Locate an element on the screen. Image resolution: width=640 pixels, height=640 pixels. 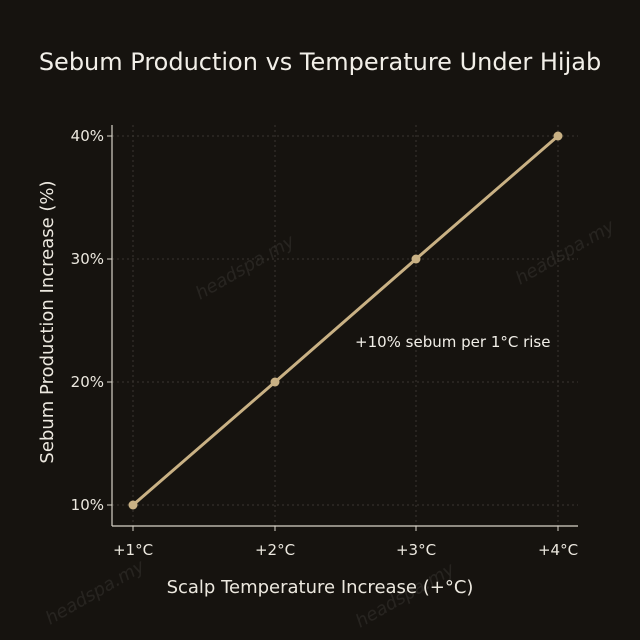
y-tick-label: 40% is located at coordinates (87, 136).